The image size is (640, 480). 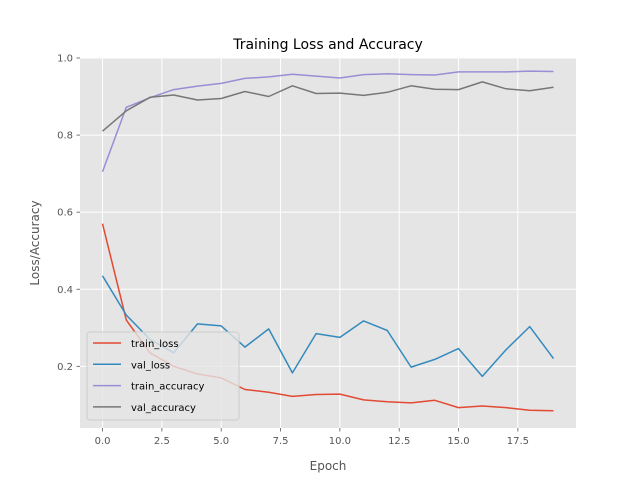 What do you see at coordinates (399, 441) in the screenshot?
I see `x-tick-label: 12.5` at bounding box center [399, 441].